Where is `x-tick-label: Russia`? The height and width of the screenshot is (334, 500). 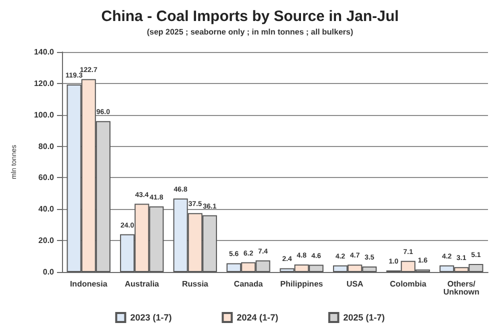
x-tick-label: Russia is located at coordinates (195, 284).